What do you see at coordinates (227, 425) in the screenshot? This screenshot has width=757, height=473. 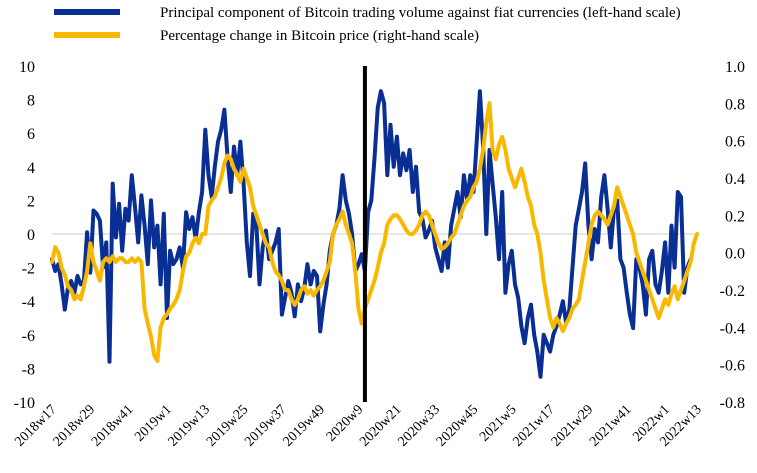 I see `x-tick-label: 2019w25` at bounding box center [227, 425].